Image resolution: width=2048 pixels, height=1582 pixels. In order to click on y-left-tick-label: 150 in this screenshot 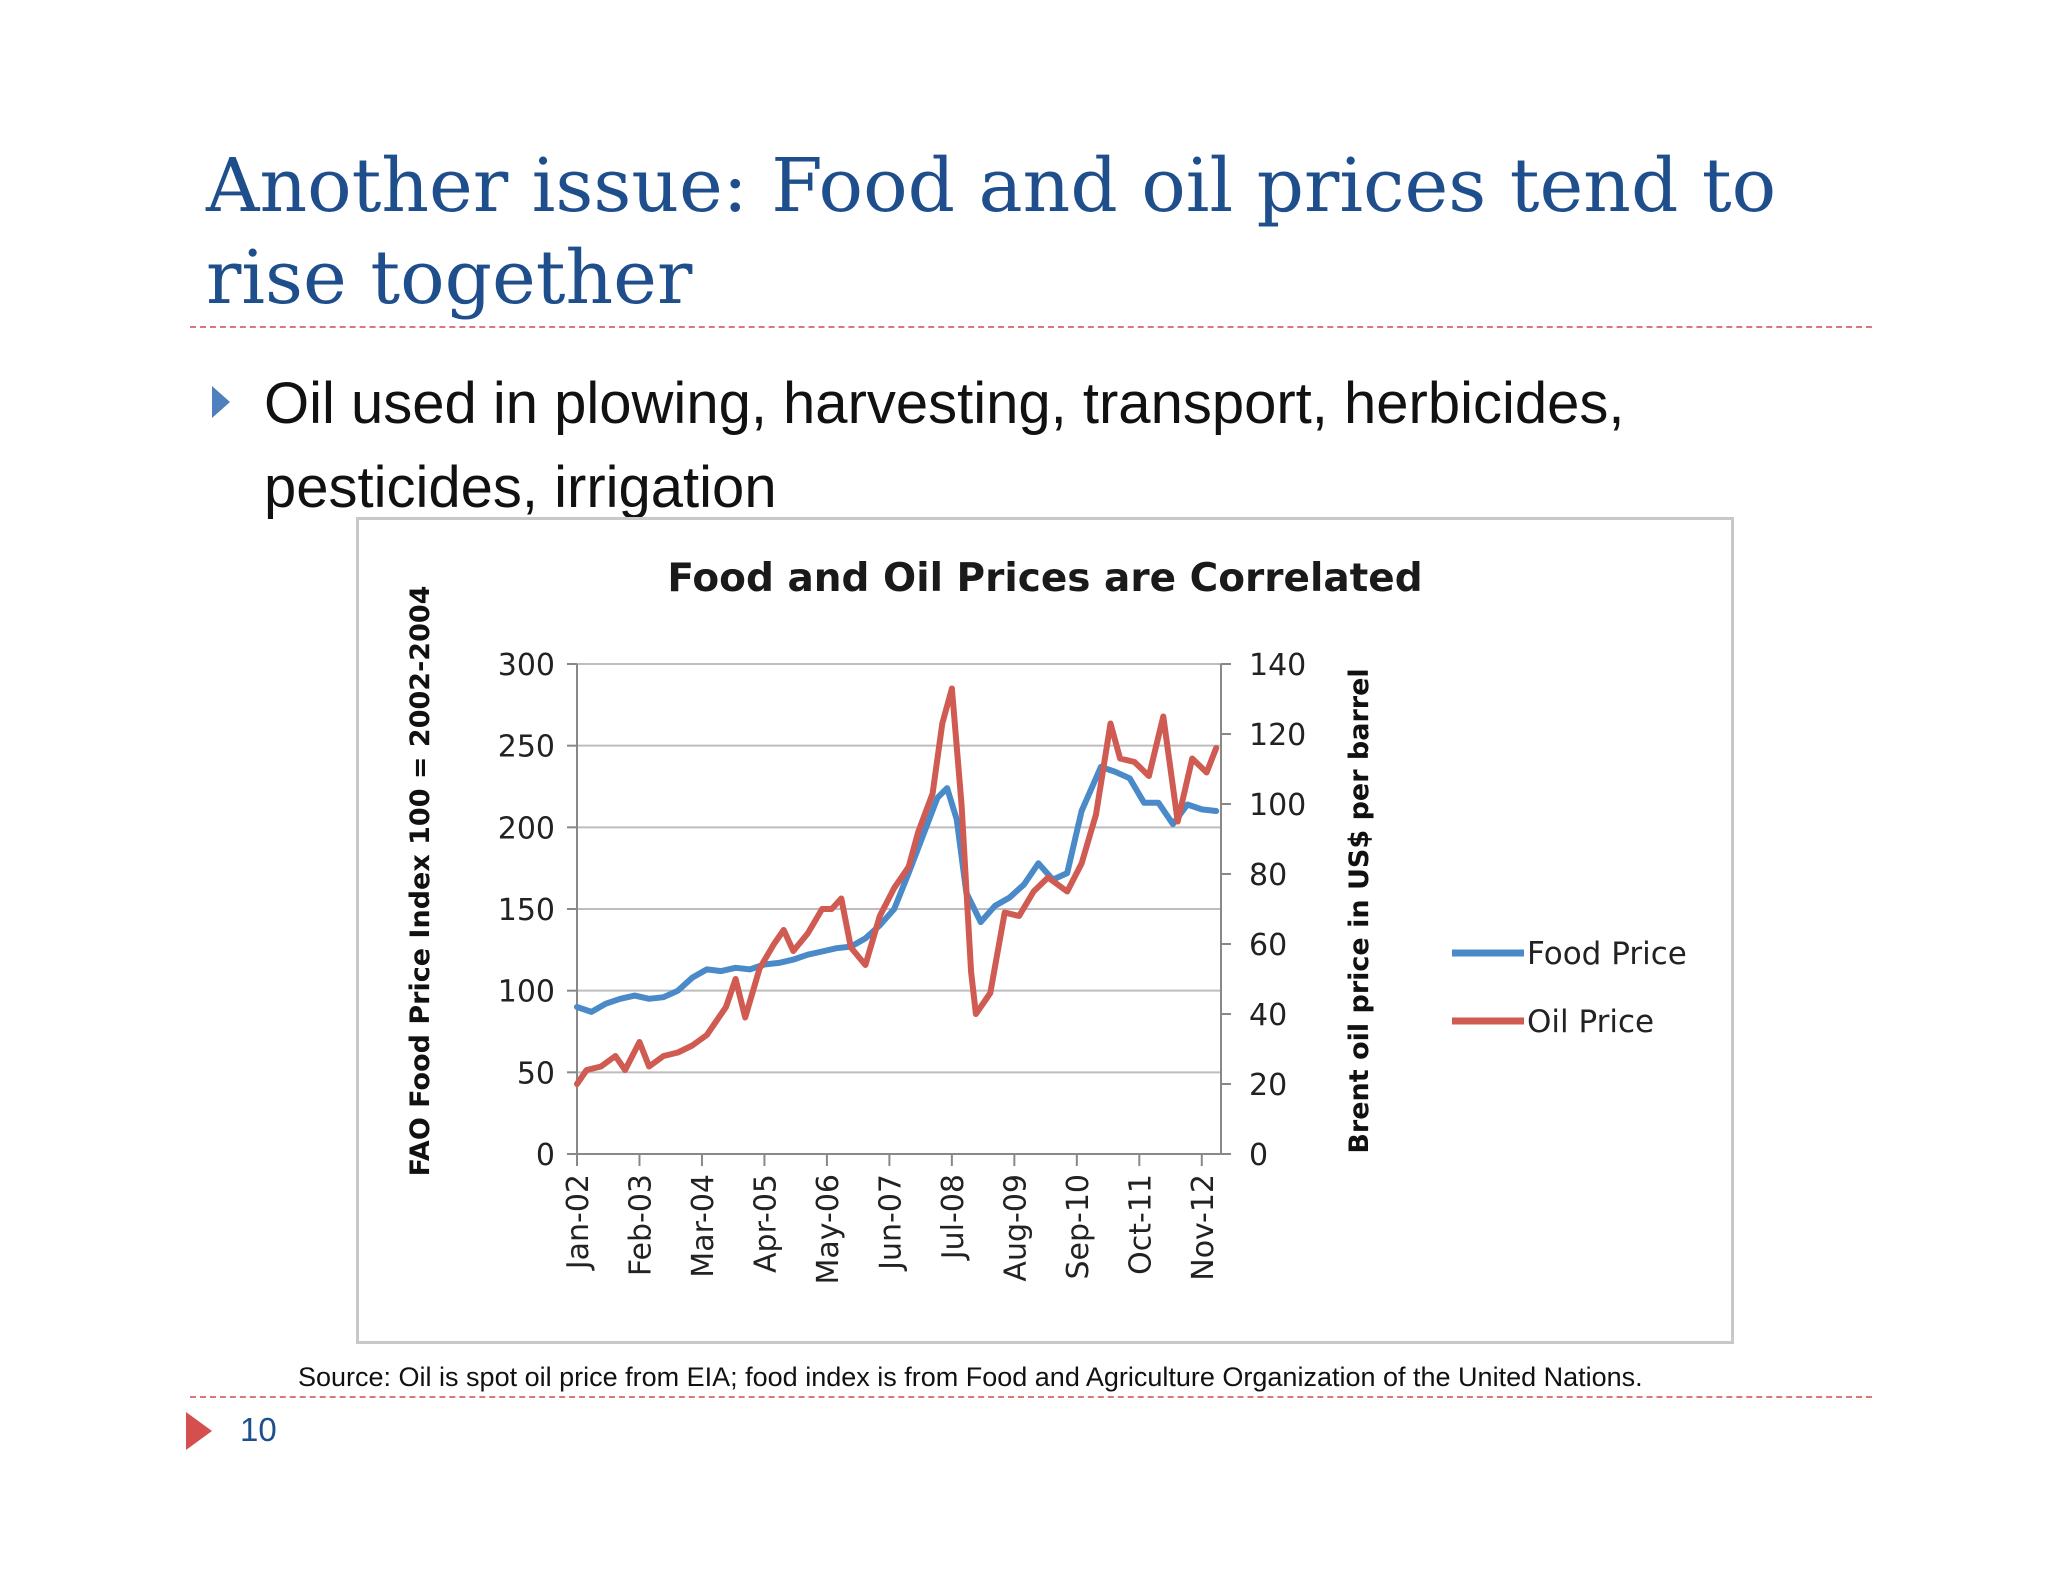, I will do `click(526, 910)`.